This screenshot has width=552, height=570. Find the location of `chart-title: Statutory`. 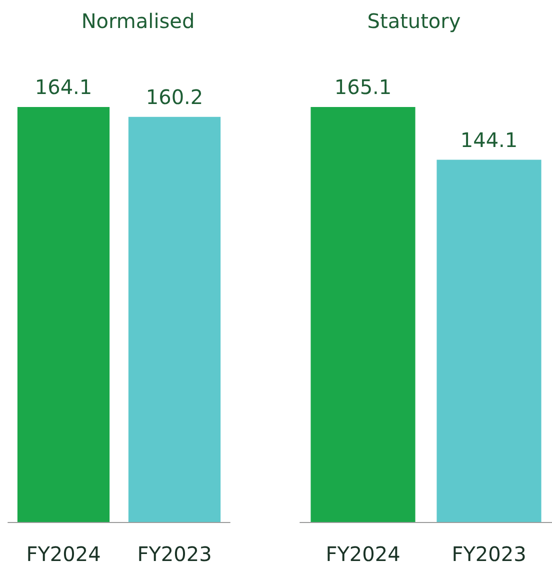

chart-title: Statutory is located at coordinates (414, 21).